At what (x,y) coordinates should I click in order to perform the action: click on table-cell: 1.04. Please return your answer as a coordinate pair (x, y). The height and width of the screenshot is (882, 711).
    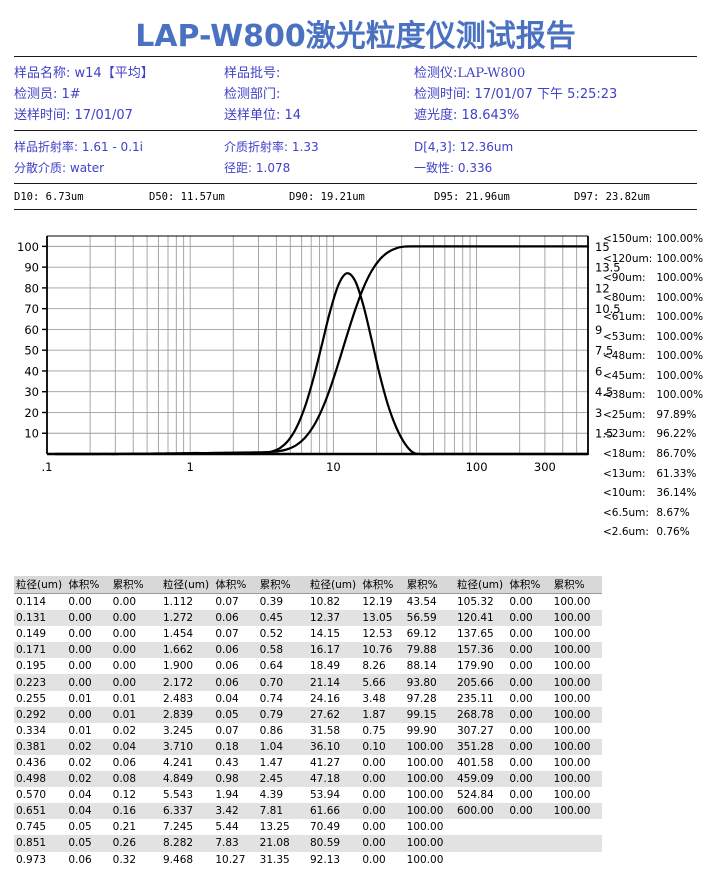
    Looking at the image, I should click on (282, 746).